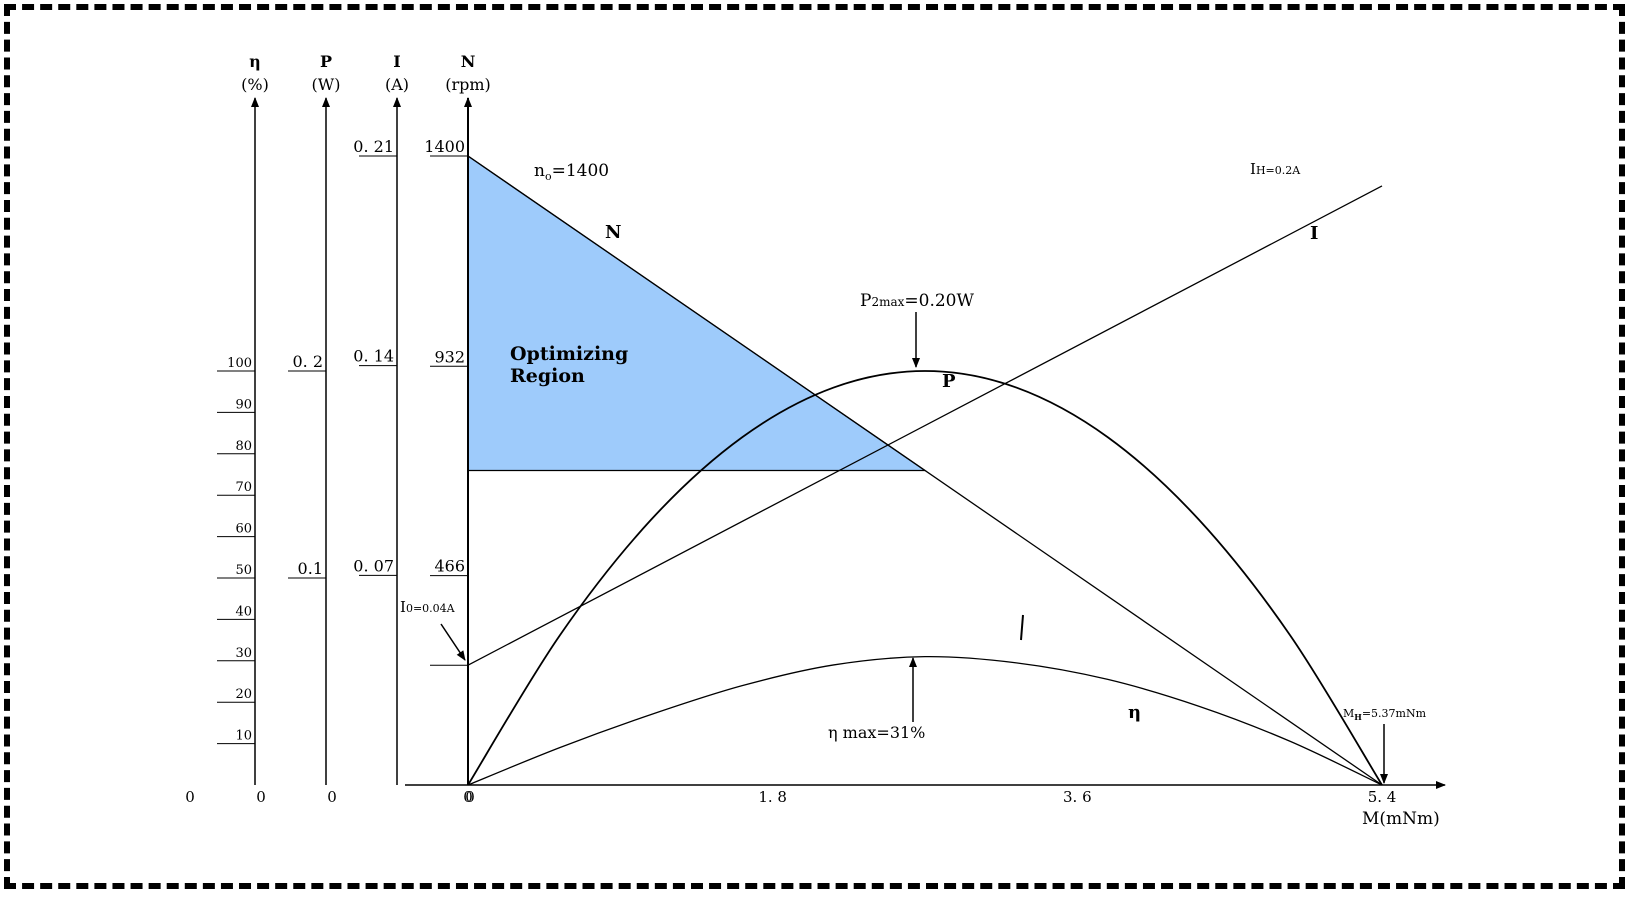  What do you see at coordinates (397, 84) in the screenshot?
I see `y-axis-I-unit: (A)` at bounding box center [397, 84].